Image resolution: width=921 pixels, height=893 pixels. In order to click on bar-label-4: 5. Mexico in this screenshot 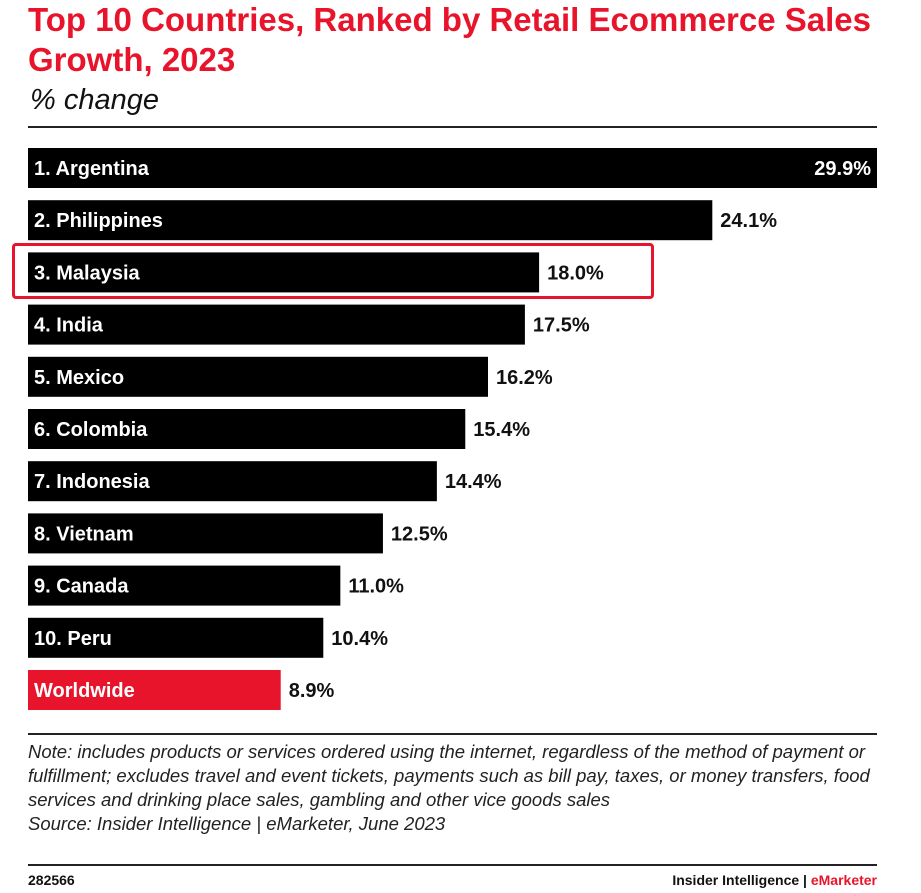, I will do `click(79, 378)`.